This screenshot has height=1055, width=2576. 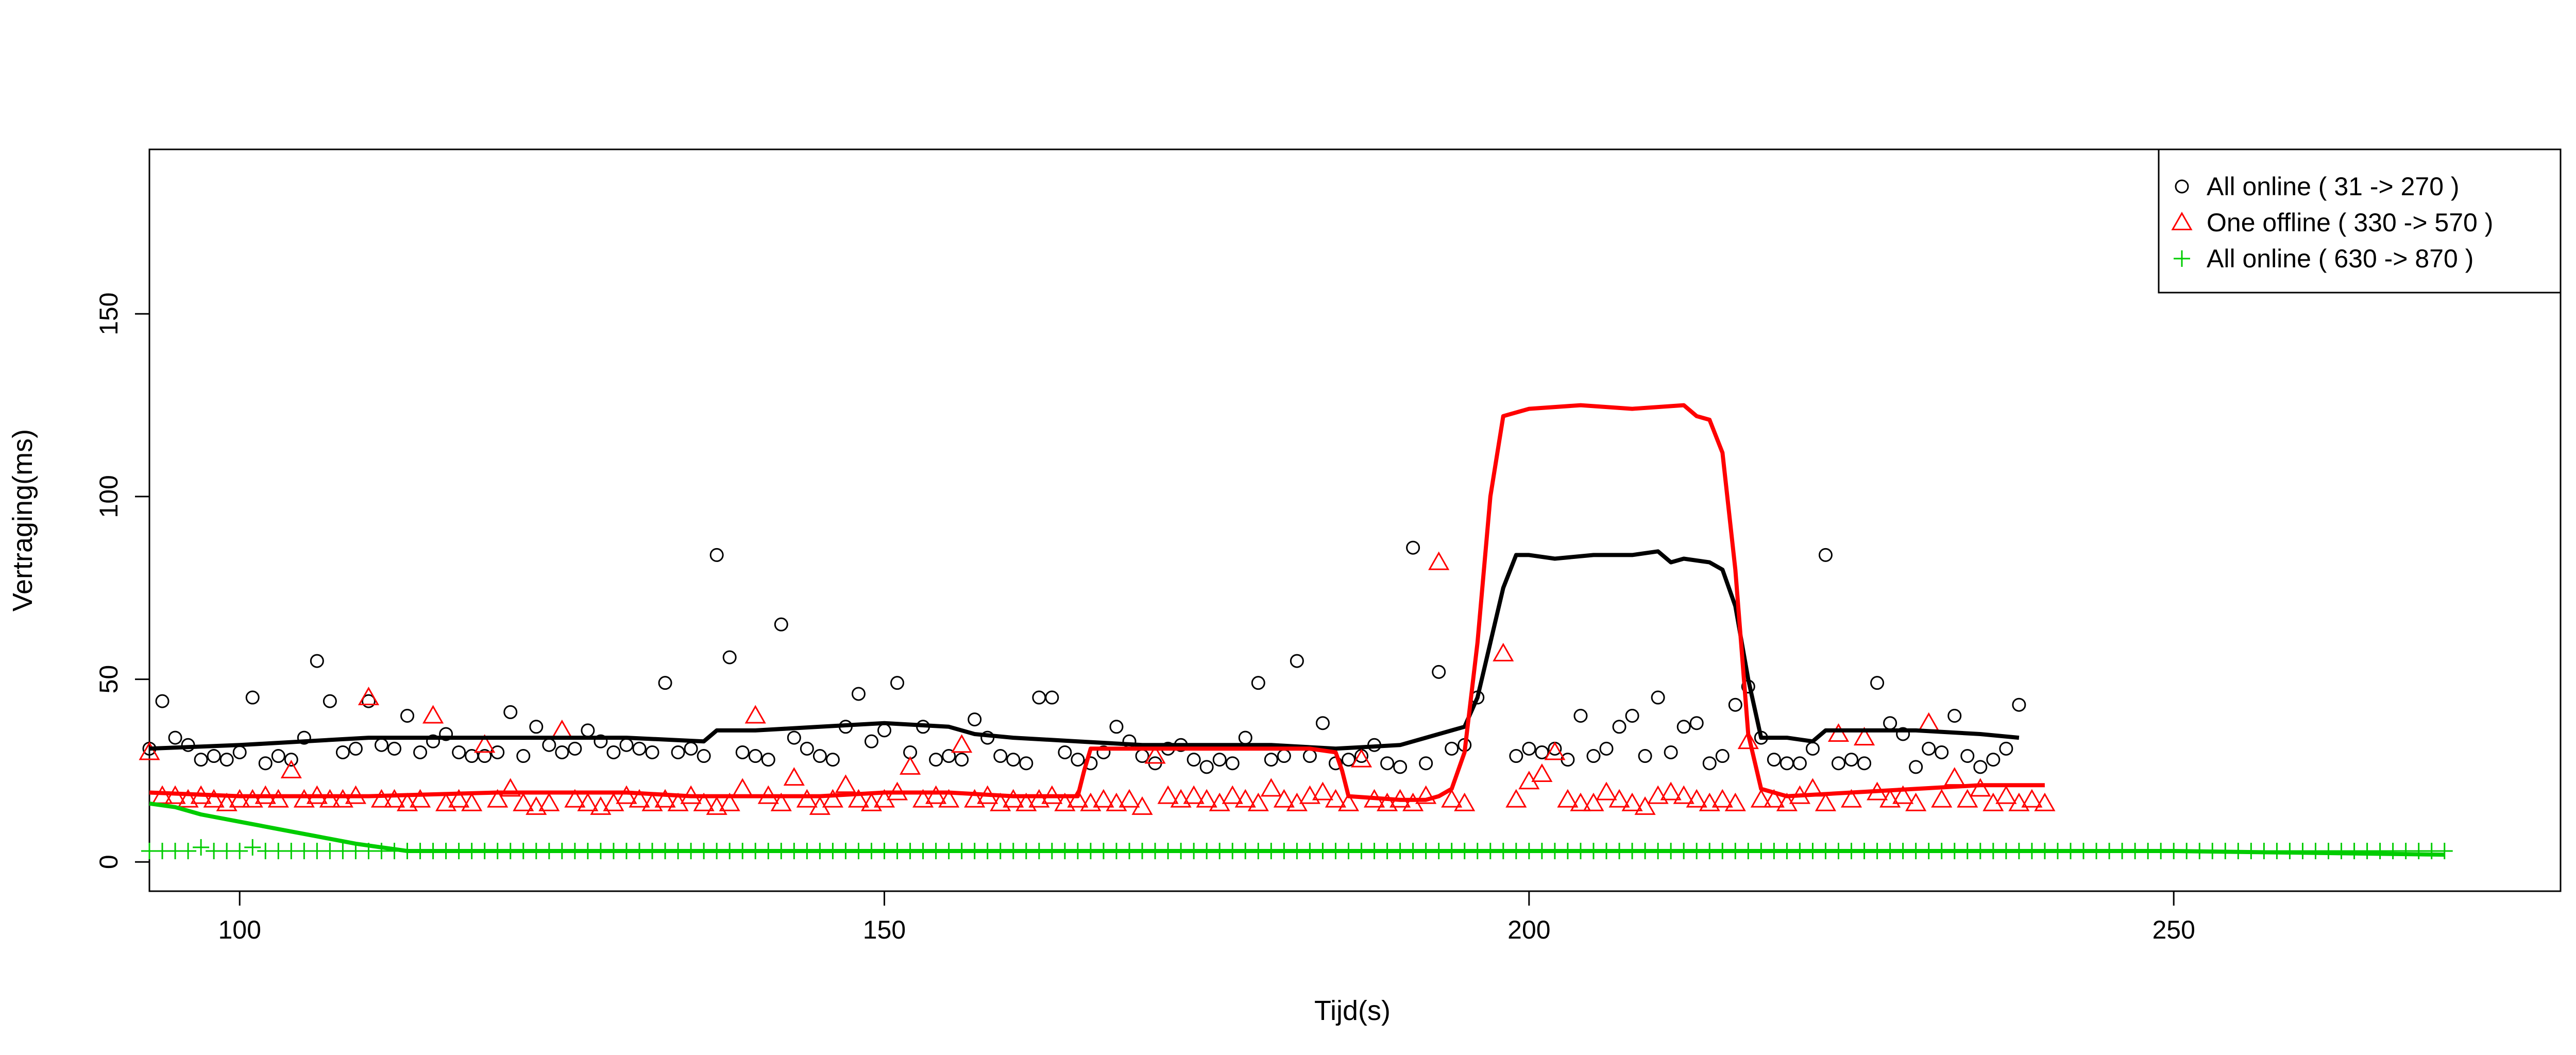 What do you see at coordinates (239, 929) in the screenshot?
I see `x-tick-label: 100` at bounding box center [239, 929].